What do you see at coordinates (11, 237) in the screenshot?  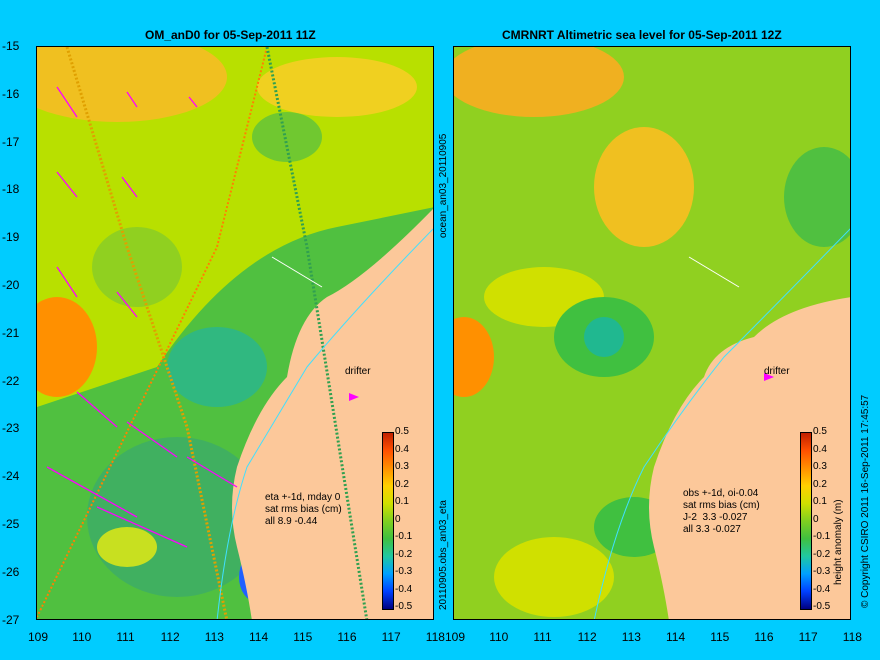 I see `y-tick-label: -19` at bounding box center [11, 237].